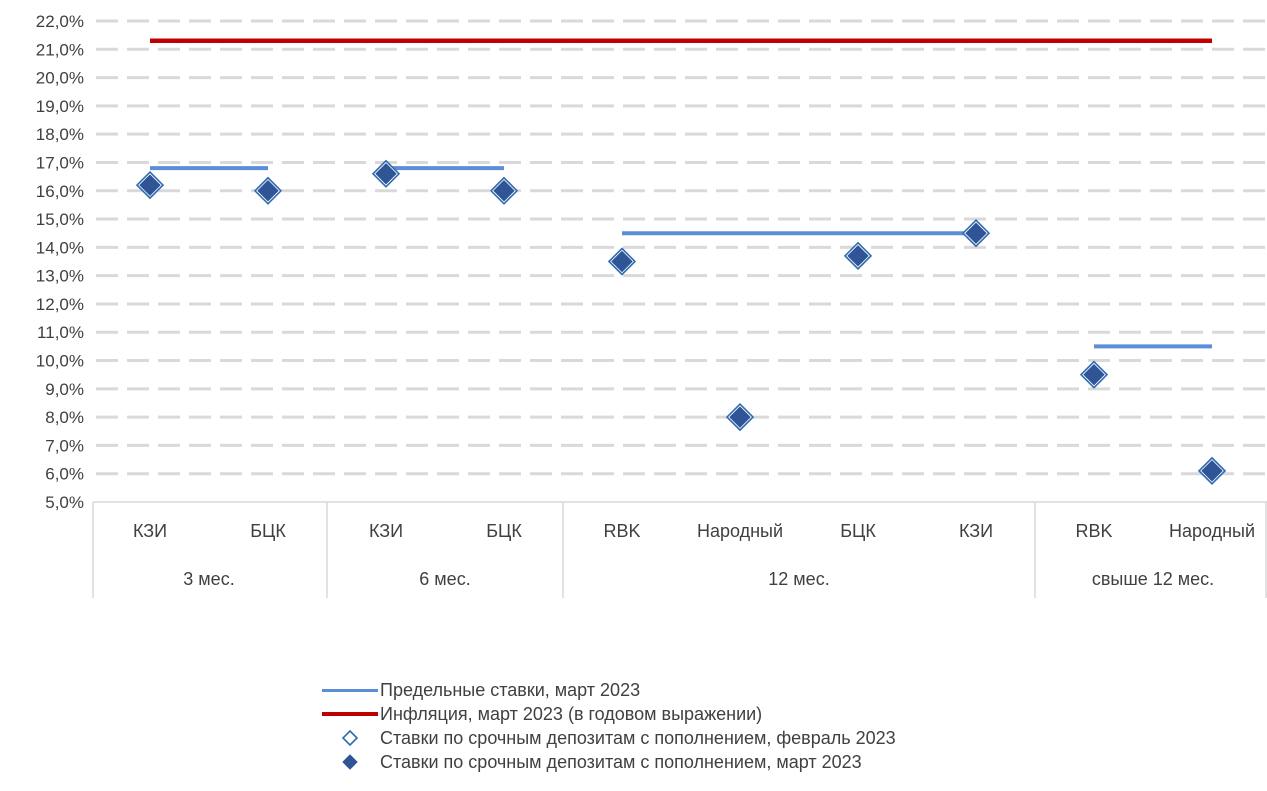 This screenshot has width=1267, height=791. Describe the element at coordinates (64, 502) in the screenshot. I see `y-tick-label: 5,0%` at that location.